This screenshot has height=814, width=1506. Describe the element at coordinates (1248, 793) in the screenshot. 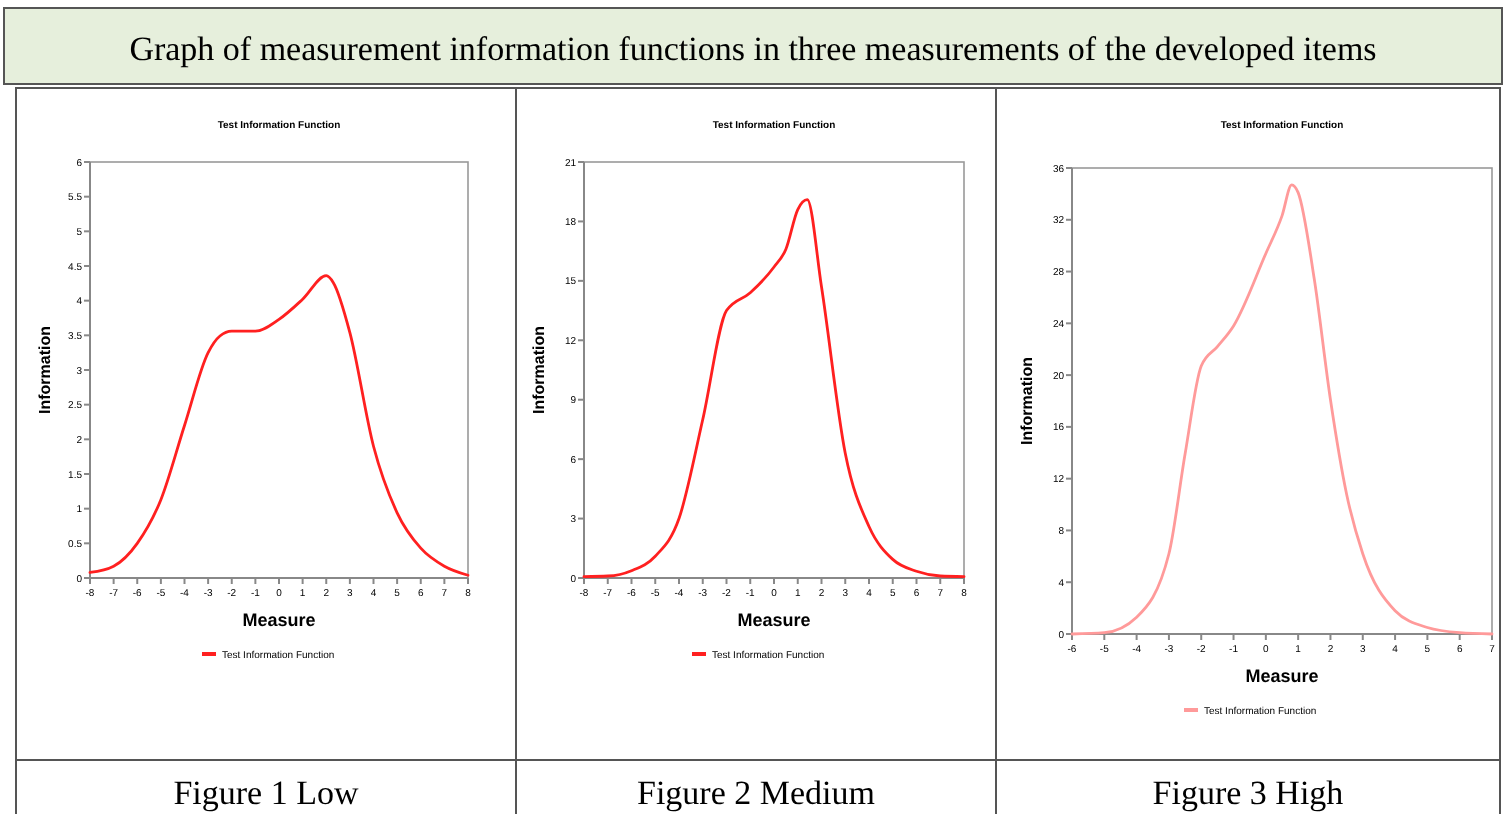

I see `caption: Figure 3 High` at that location.